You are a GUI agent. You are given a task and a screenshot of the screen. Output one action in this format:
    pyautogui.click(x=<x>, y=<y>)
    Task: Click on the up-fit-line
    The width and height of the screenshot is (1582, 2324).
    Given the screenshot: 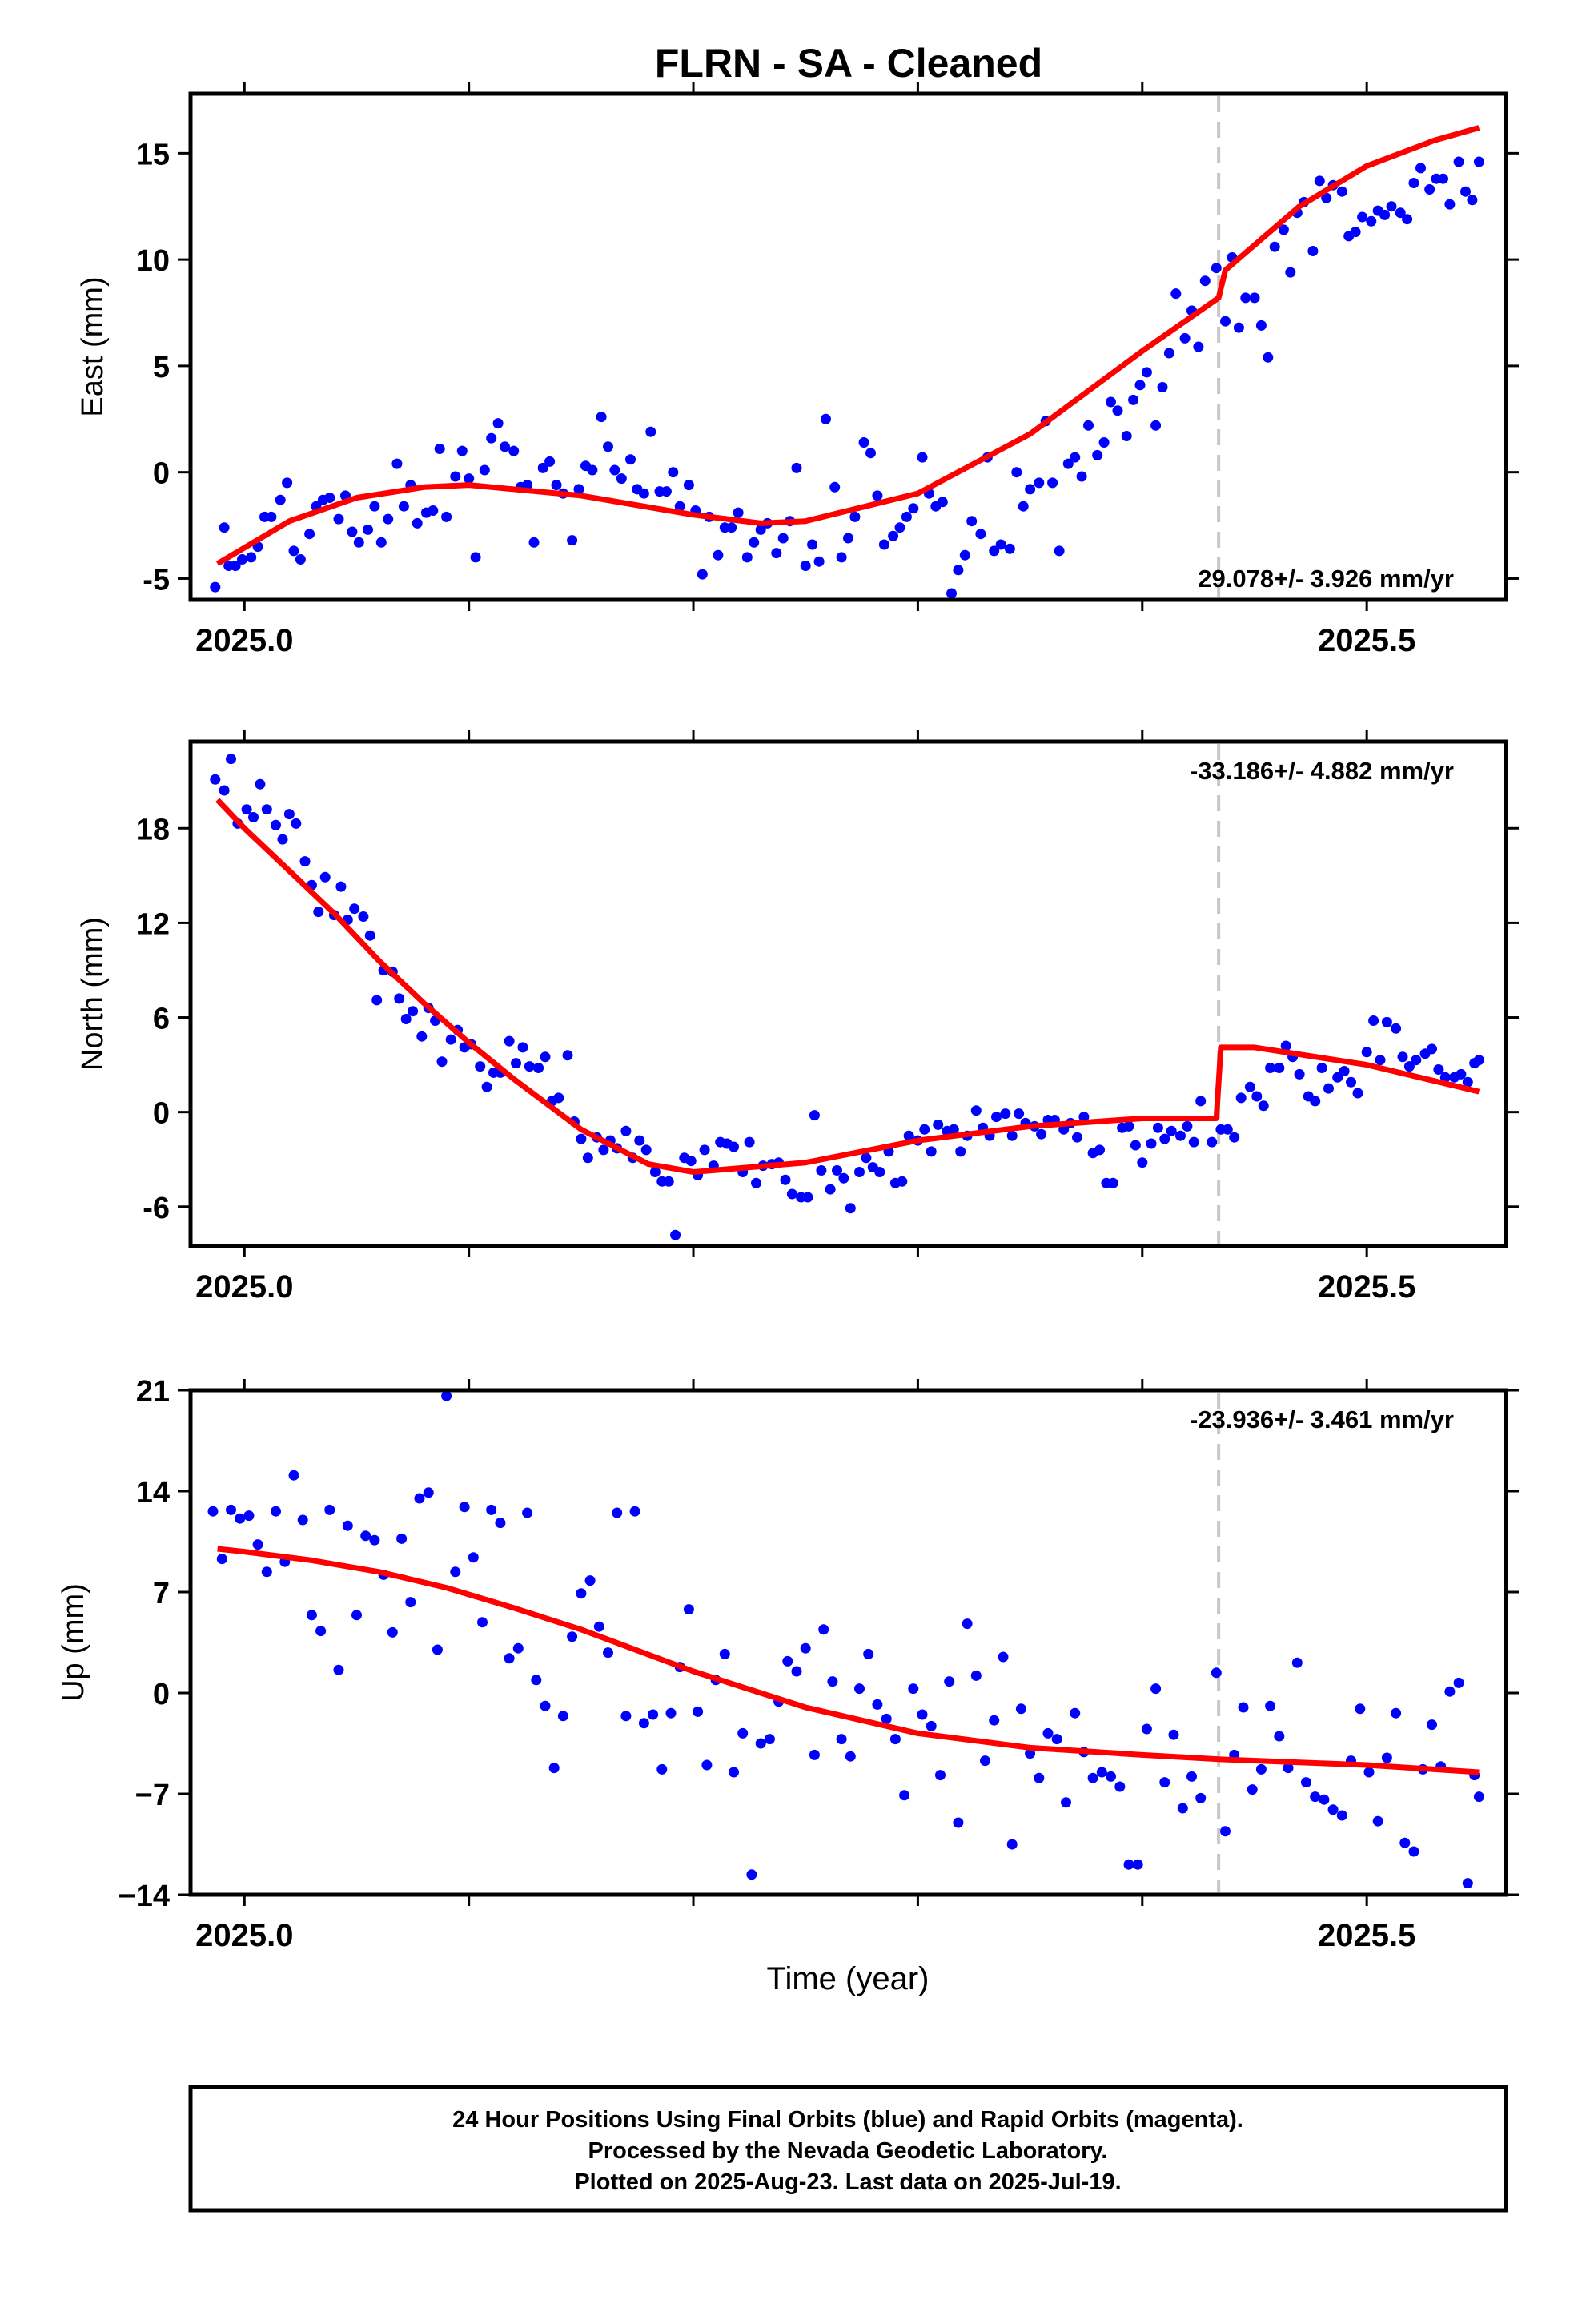 What is the action you would take?
    pyautogui.click(x=848, y=1660)
    